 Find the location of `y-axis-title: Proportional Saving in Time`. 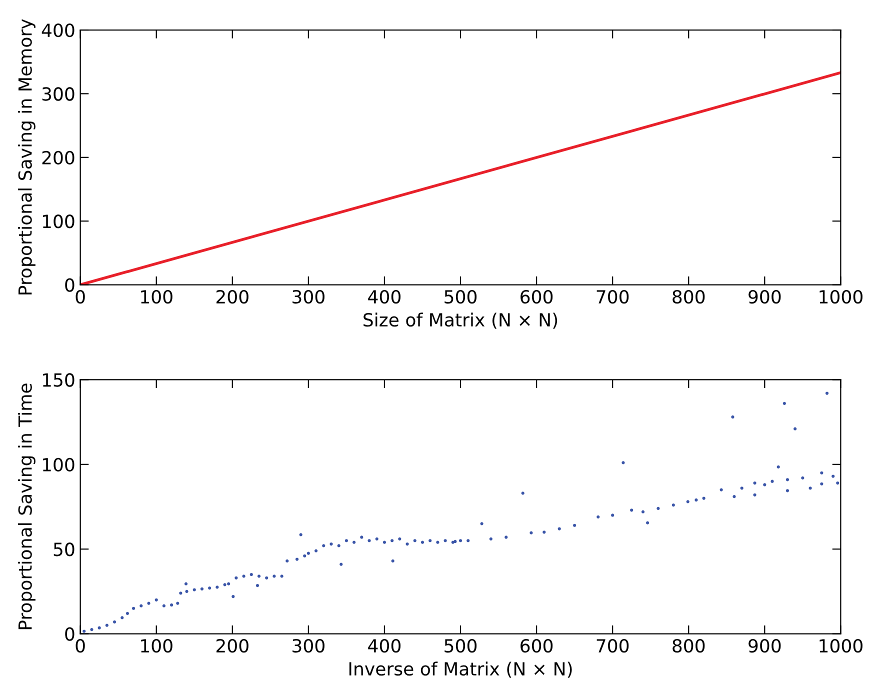

y-axis-title: Proportional Saving in Time is located at coordinates (27, 507).